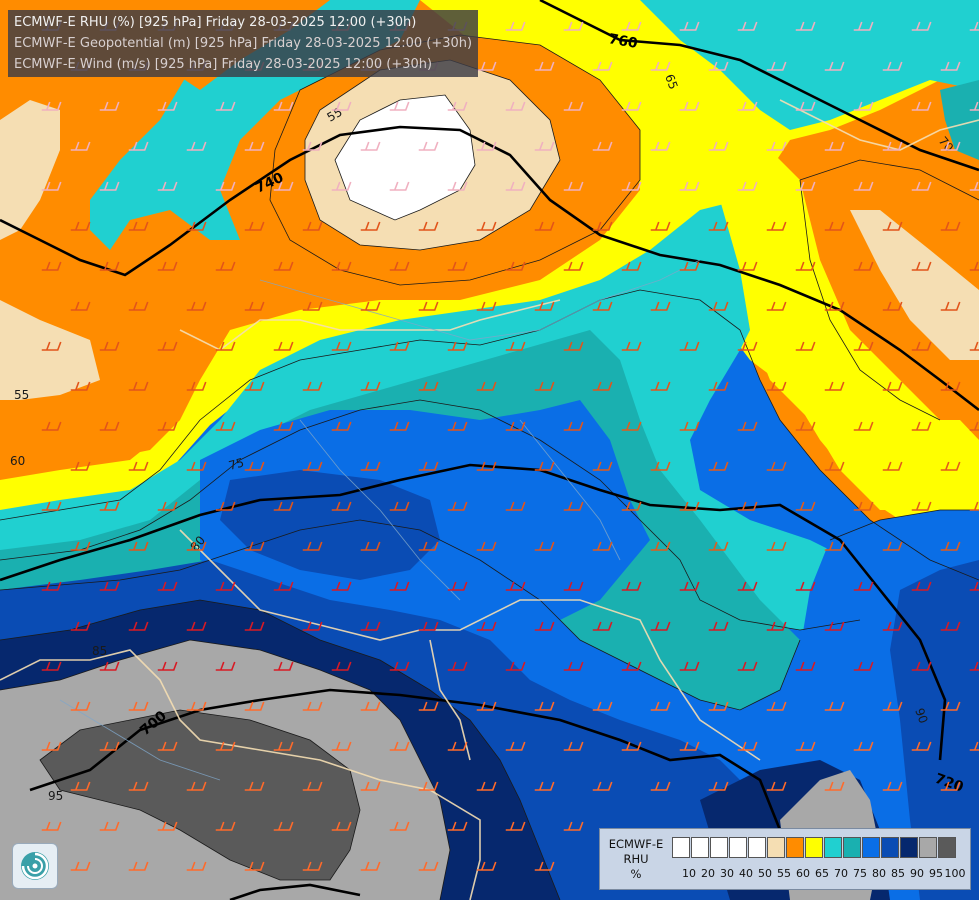 Image resolution: width=979 pixels, height=900 pixels. Describe the element at coordinates (959, 120) in the screenshot. I see `rhu-75-region-northeast` at that location.